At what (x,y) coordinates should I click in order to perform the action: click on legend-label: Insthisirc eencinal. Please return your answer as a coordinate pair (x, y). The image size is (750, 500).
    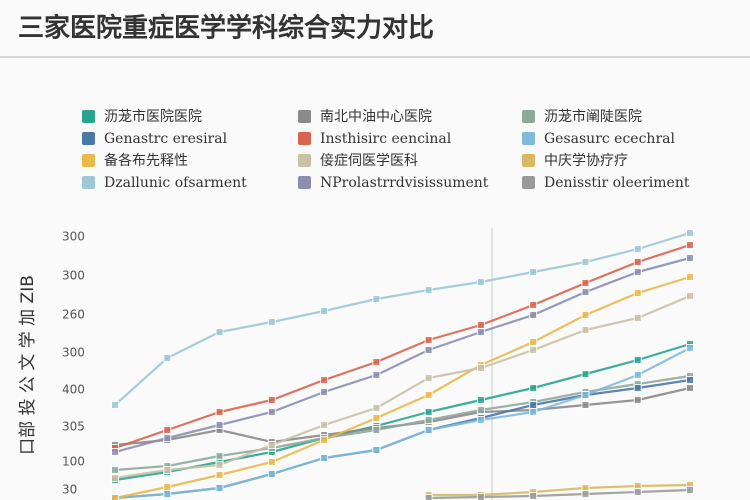
    Looking at the image, I should click on (386, 139).